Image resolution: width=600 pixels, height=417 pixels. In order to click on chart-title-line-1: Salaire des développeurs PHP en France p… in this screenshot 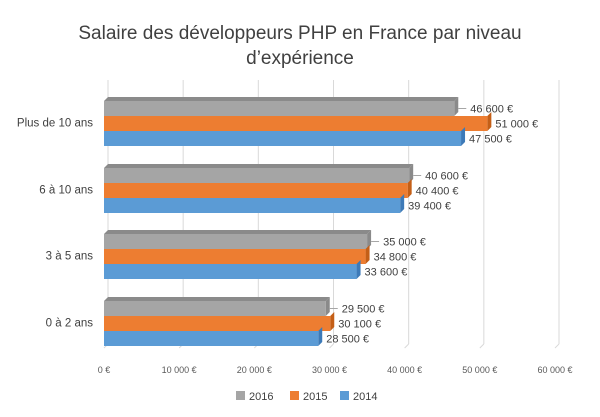, I will do `click(299, 33)`.